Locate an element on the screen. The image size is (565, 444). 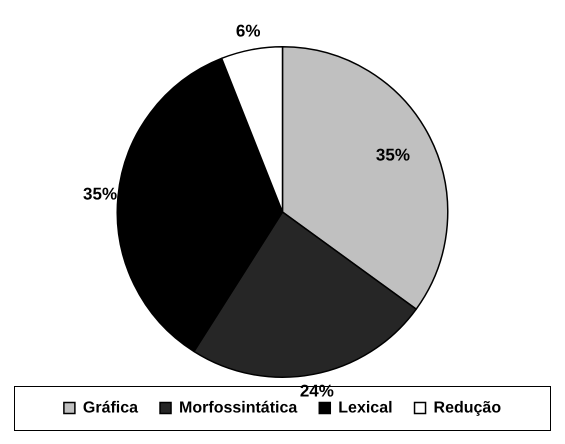
legend-label: Morfossintática is located at coordinates (238, 407).